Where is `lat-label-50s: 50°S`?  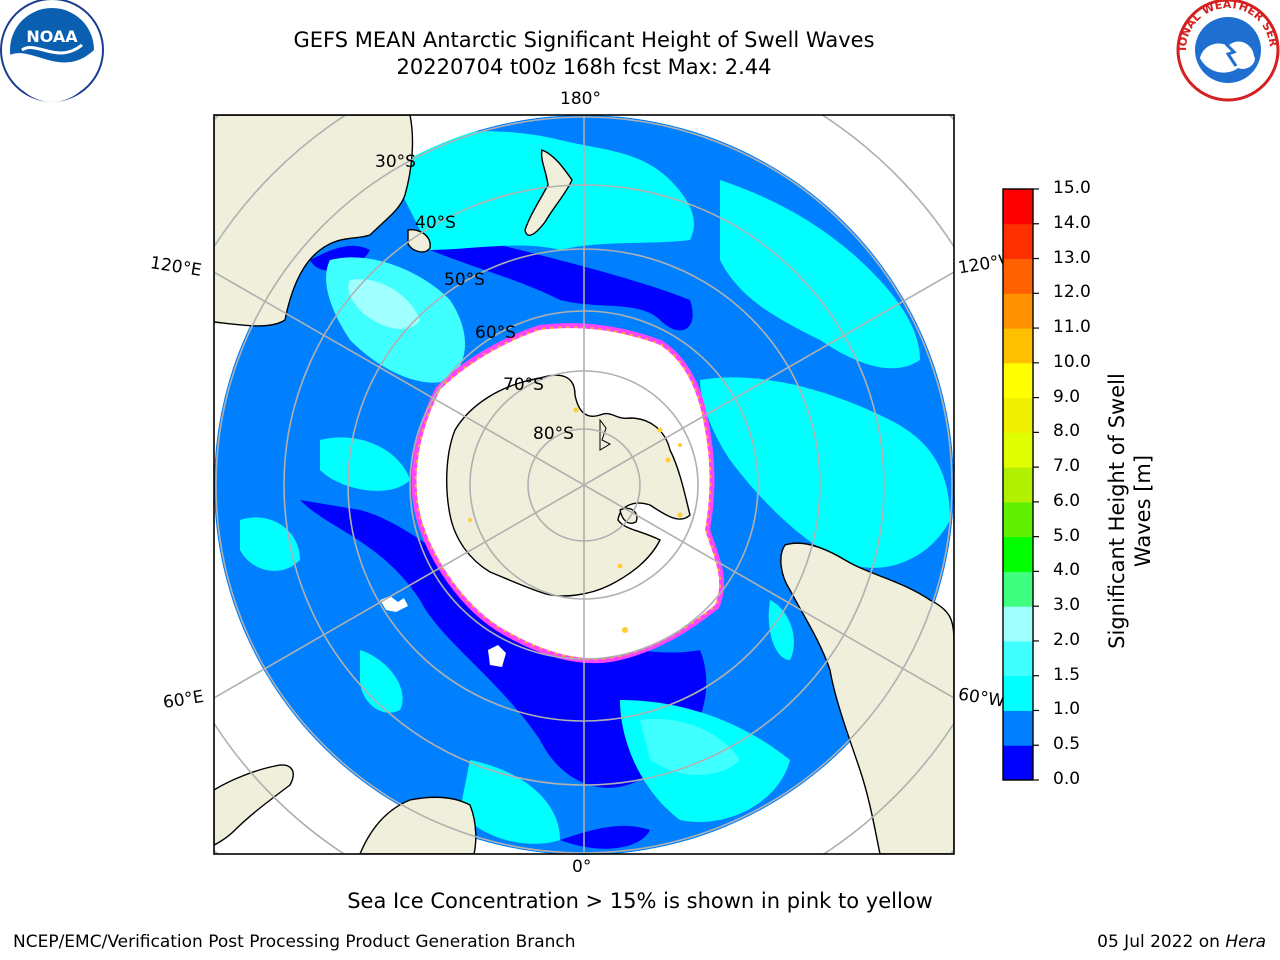 lat-label-50s: 50°S is located at coordinates (464, 280).